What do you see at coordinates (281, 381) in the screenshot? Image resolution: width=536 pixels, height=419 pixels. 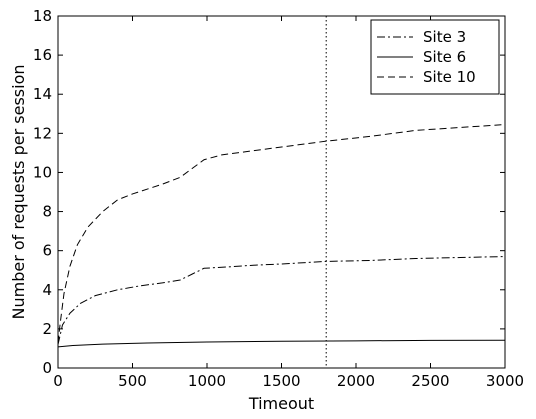 I see `x-tick-label: 1500` at bounding box center [281, 381].